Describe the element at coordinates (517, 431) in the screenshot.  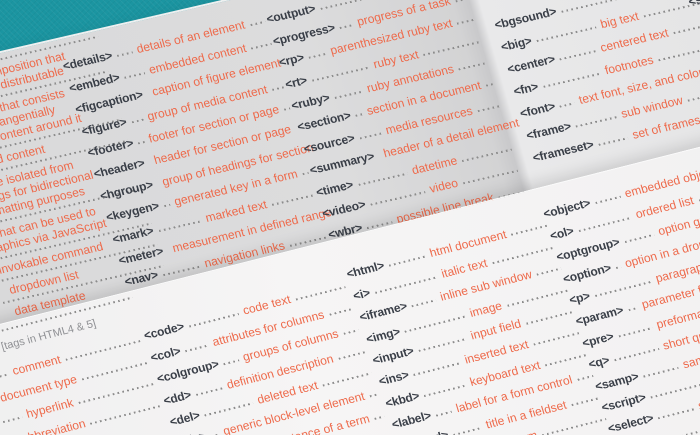
I see `tag-description: list item` at that location.